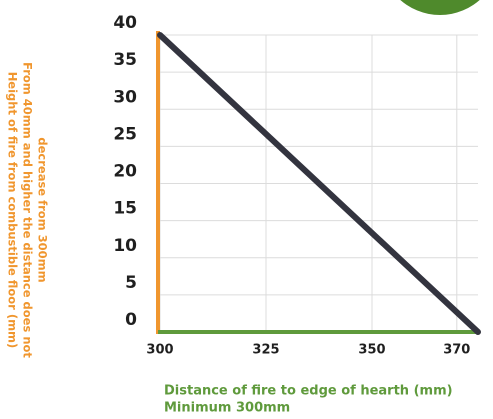 This screenshot has width=493, height=419. I want to click on y-tick-label: 0, so click(131, 320).